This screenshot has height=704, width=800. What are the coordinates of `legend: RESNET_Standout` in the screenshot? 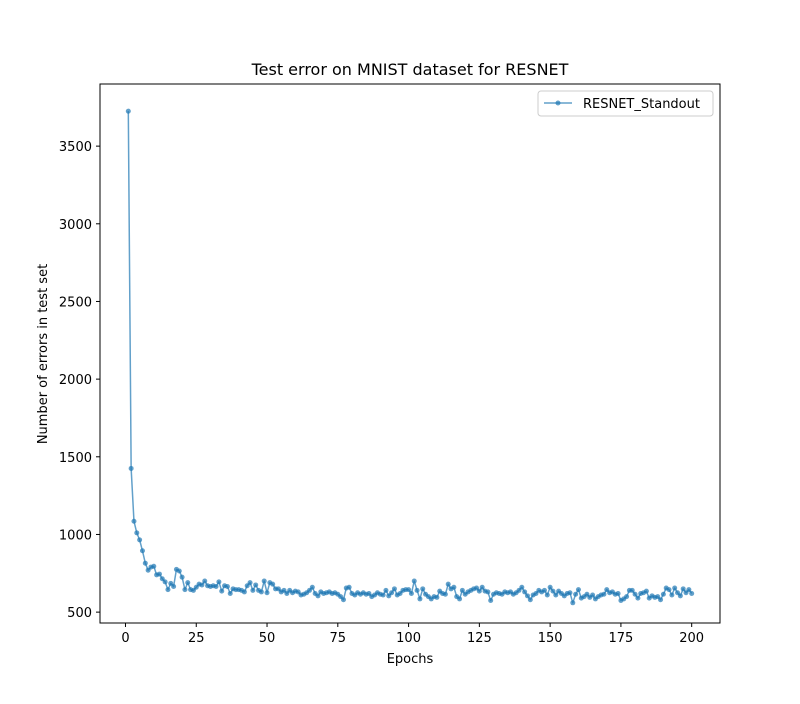 It's located at (625, 103).